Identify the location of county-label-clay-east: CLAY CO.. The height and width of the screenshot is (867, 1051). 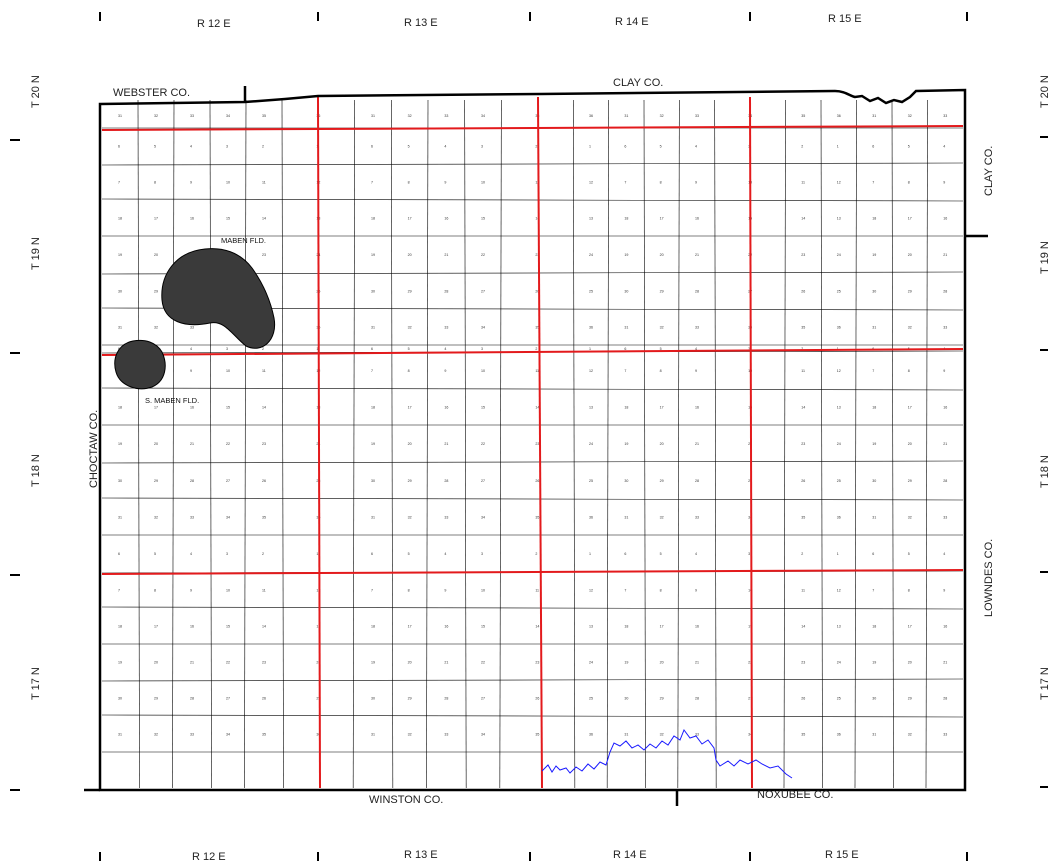
(989, 171).